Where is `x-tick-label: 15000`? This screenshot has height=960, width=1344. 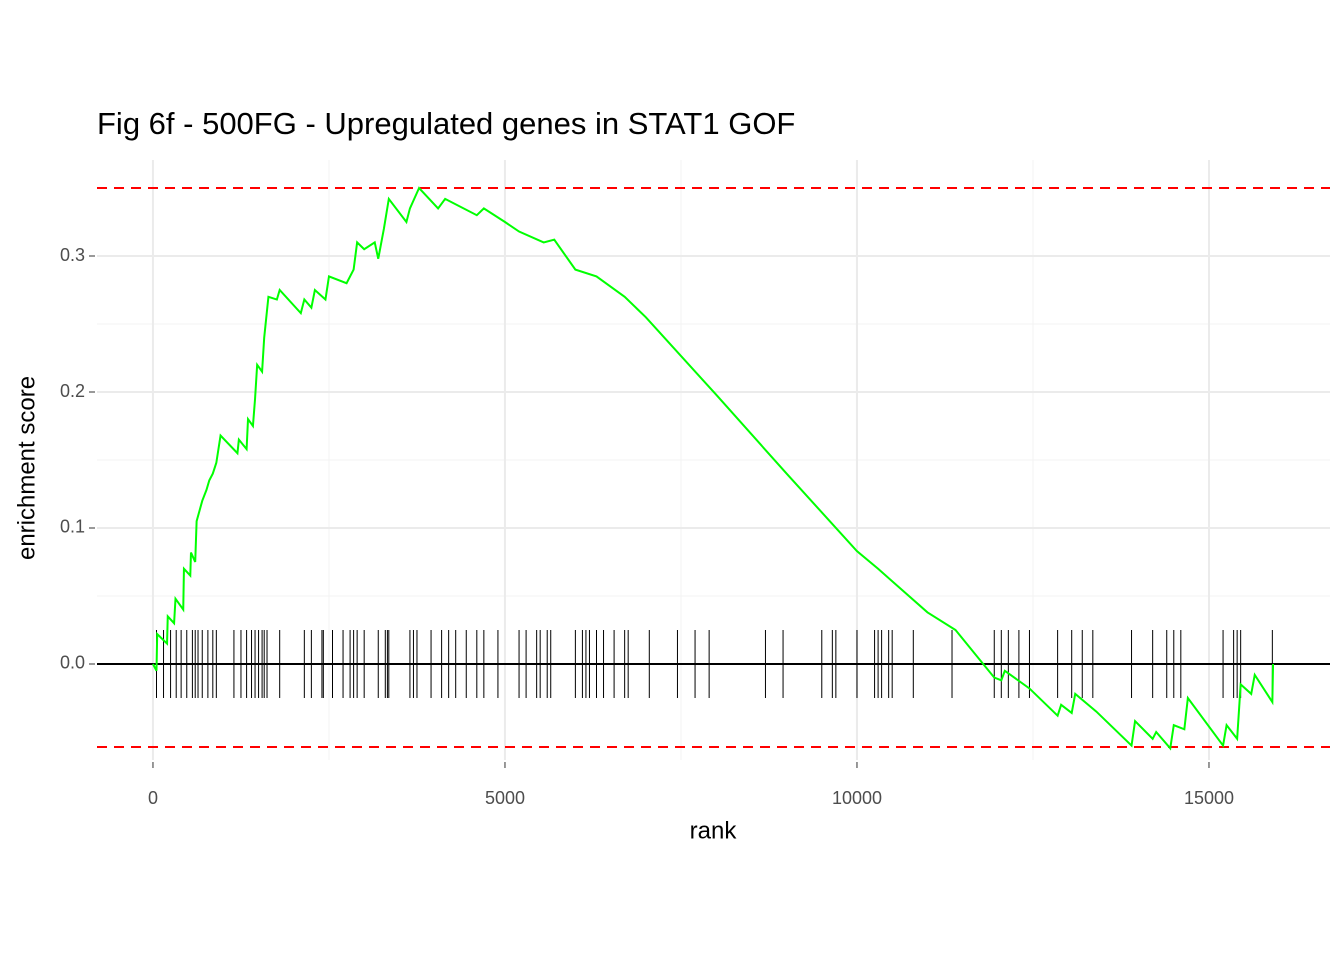 x-tick-label: 15000 is located at coordinates (1209, 798).